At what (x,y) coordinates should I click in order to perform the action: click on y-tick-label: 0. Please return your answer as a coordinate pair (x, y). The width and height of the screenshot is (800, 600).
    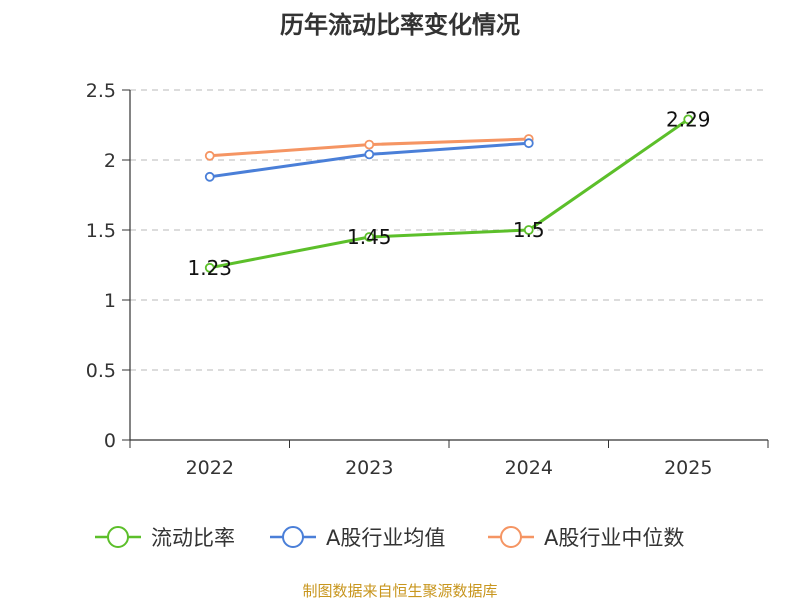
    Looking at the image, I should click on (110, 441).